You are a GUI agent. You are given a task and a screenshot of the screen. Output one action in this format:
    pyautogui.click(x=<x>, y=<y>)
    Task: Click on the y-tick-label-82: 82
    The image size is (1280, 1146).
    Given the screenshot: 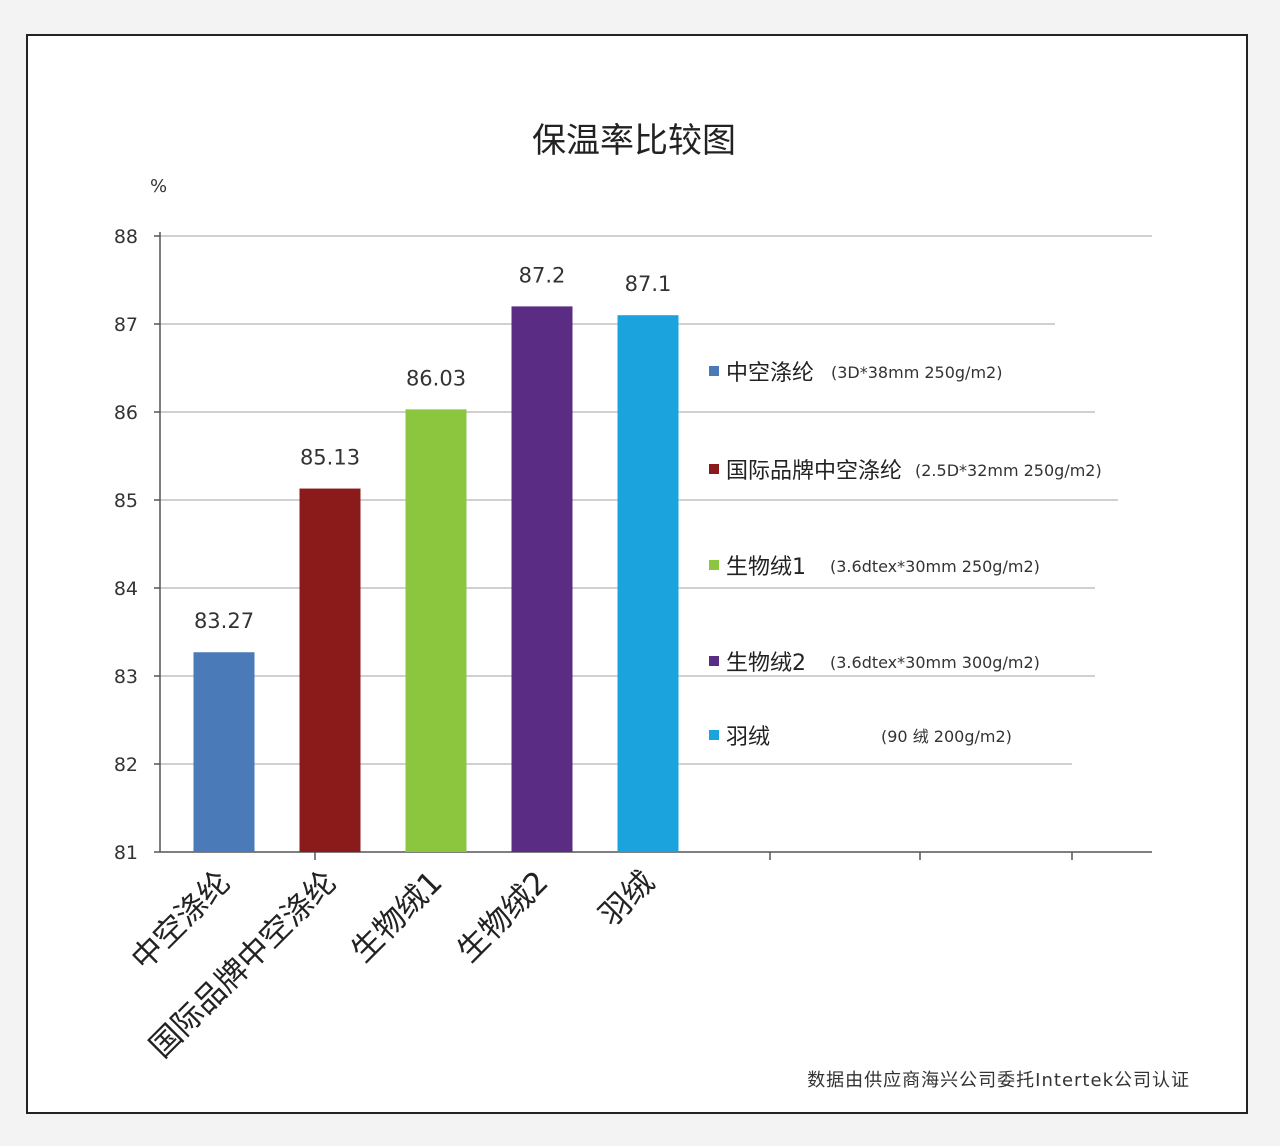 What is the action you would take?
    pyautogui.click(x=126, y=765)
    